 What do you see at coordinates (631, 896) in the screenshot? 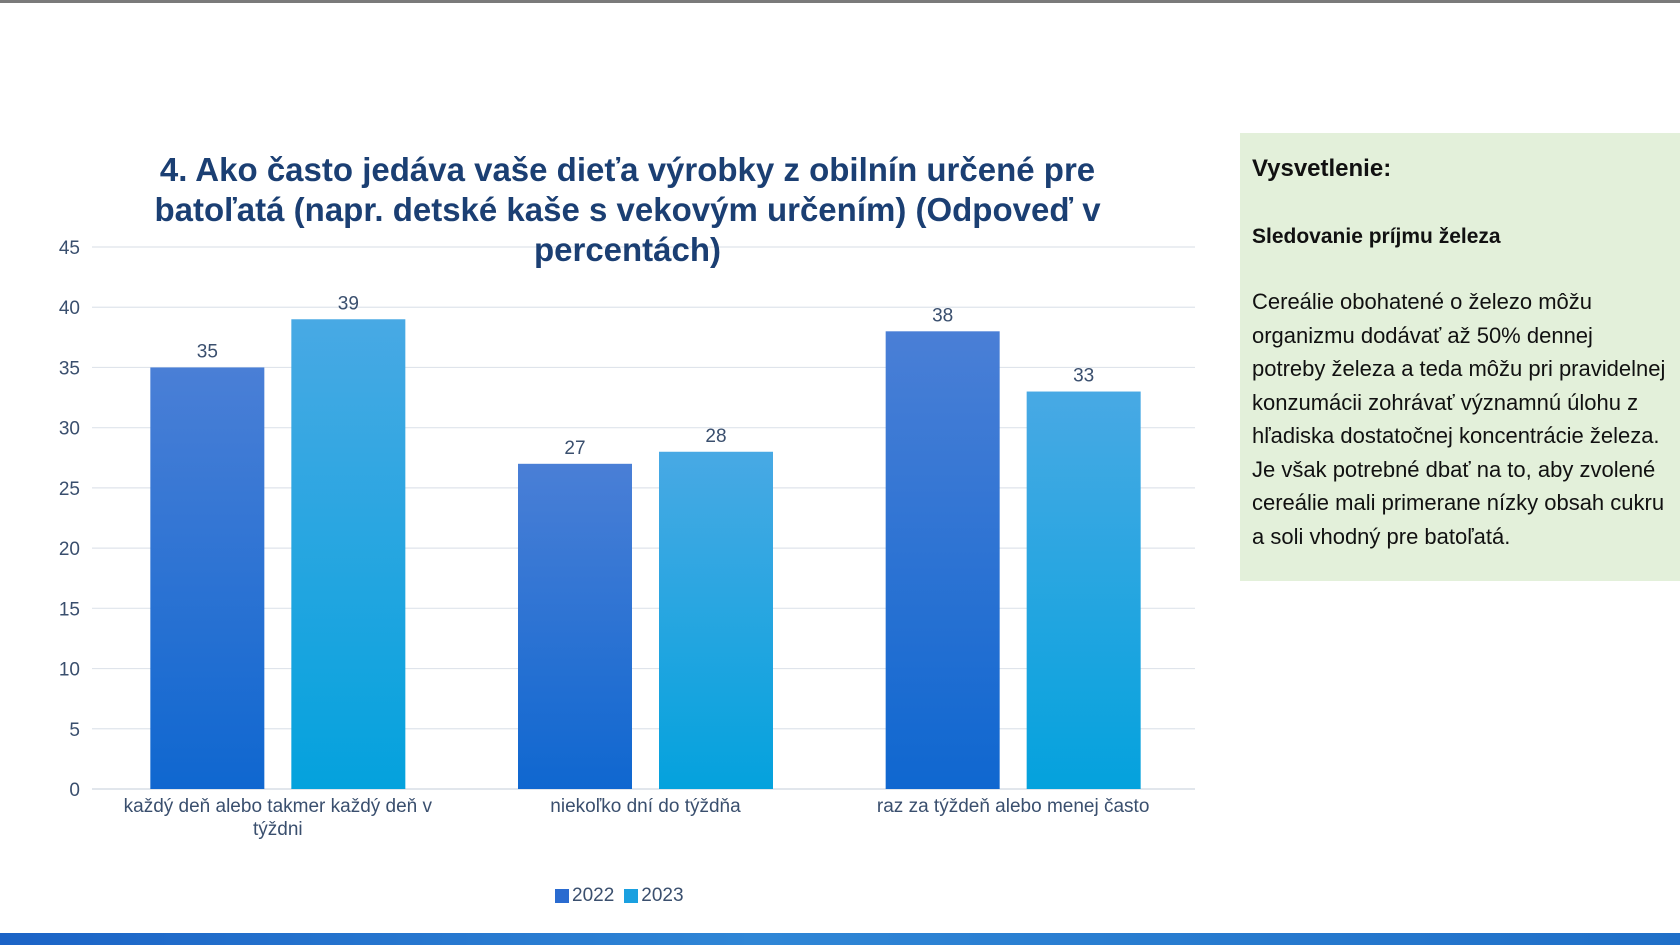
I see `legend-swatch-2023` at bounding box center [631, 896].